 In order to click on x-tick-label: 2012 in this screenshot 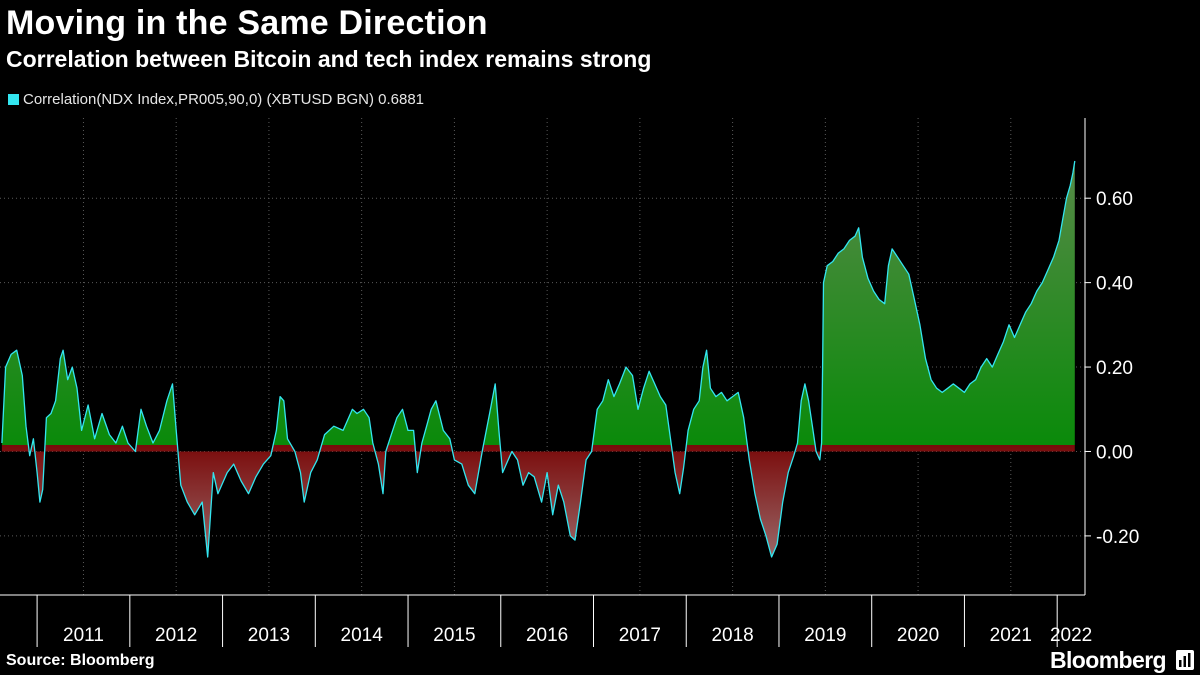, I will do `click(176, 635)`.